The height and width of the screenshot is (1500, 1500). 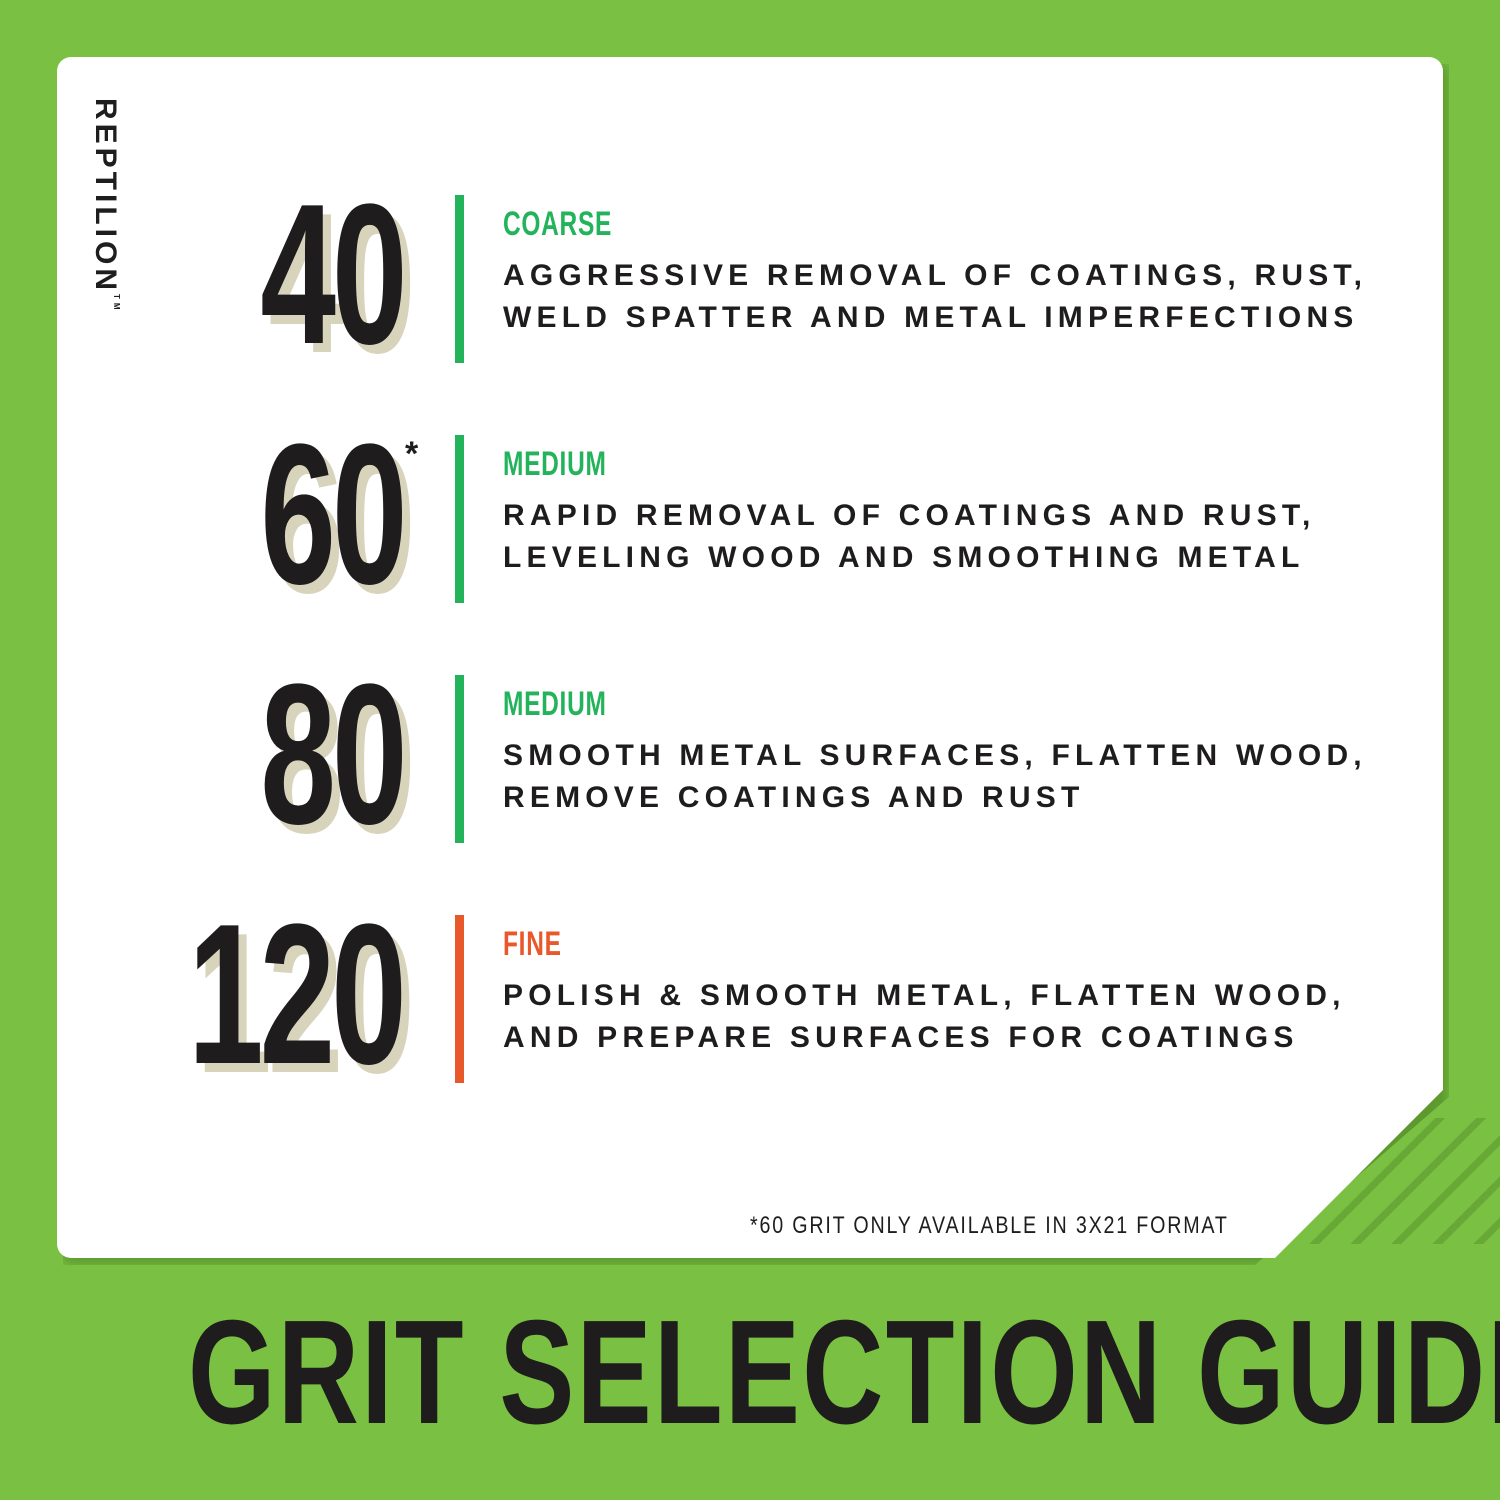 I want to click on description-line: POLISH & SMOOTH METAL, FLATTEN WOOD,, so click(x=924, y=995).